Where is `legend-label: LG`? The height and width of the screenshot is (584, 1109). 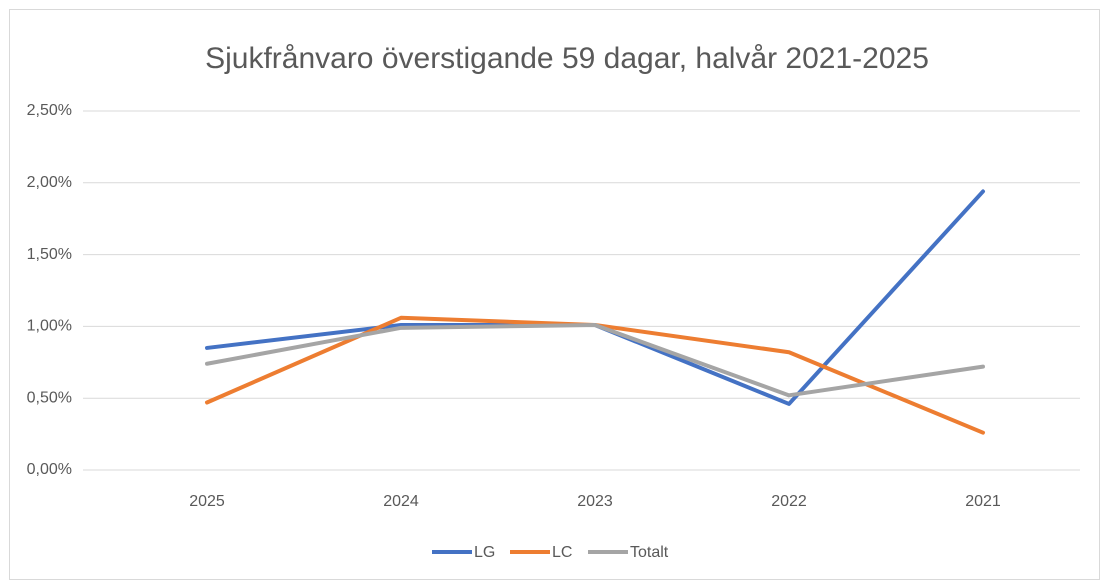
legend-label: LG is located at coordinates (484, 552).